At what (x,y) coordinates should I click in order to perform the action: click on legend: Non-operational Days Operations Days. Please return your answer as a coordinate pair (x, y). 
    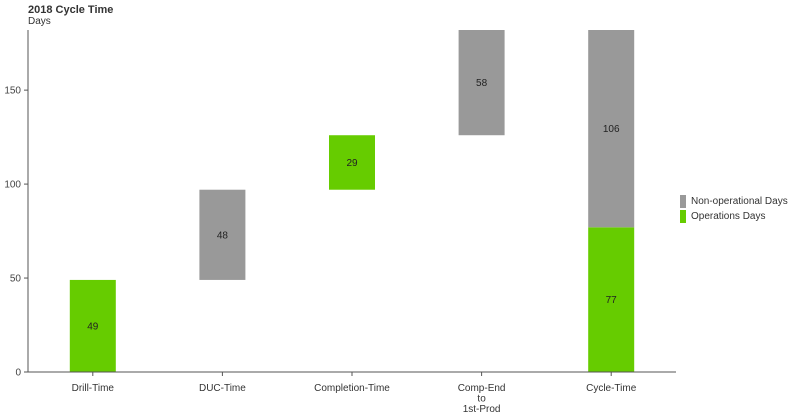
    Looking at the image, I should click on (734, 209).